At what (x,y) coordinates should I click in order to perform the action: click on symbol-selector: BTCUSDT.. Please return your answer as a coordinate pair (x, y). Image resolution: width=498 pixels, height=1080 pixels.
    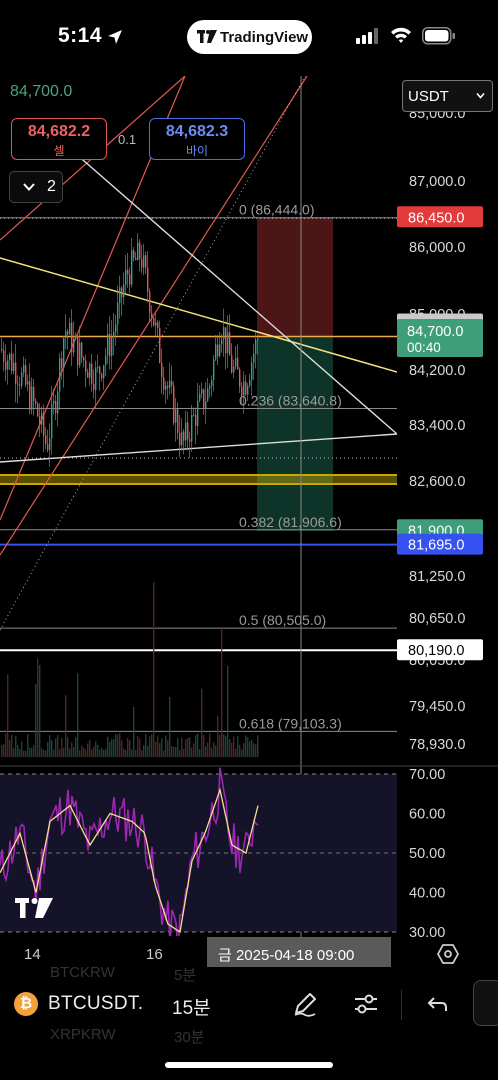
    Looking at the image, I should click on (96, 1003).